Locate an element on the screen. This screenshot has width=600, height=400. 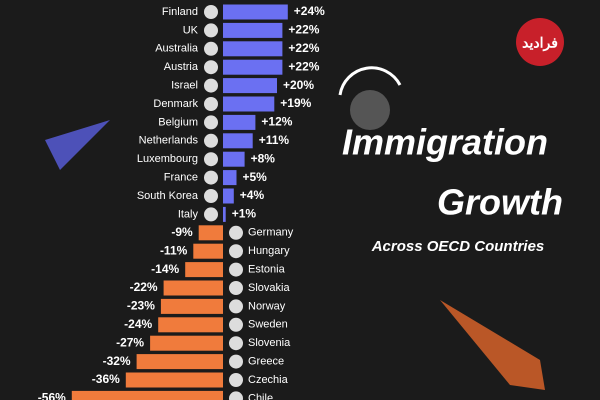
category-label: Denmark is located at coordinates (175, 104).